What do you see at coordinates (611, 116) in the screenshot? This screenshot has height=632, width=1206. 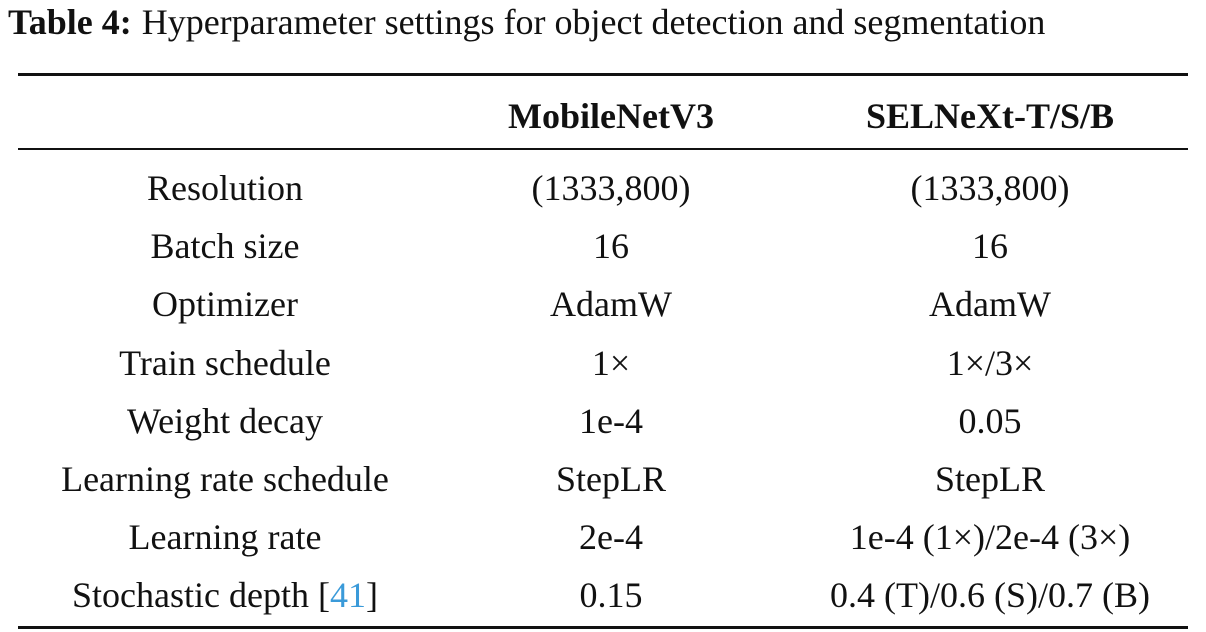 I see `column-header: MobileNetV3` at bounding box center [611, 116].